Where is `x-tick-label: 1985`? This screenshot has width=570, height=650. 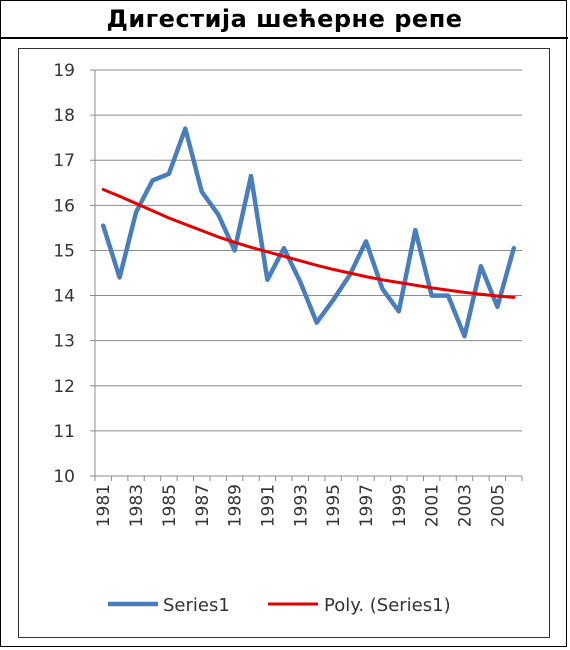
x-tick-label: 1985 is located at coordinates (170, 505).